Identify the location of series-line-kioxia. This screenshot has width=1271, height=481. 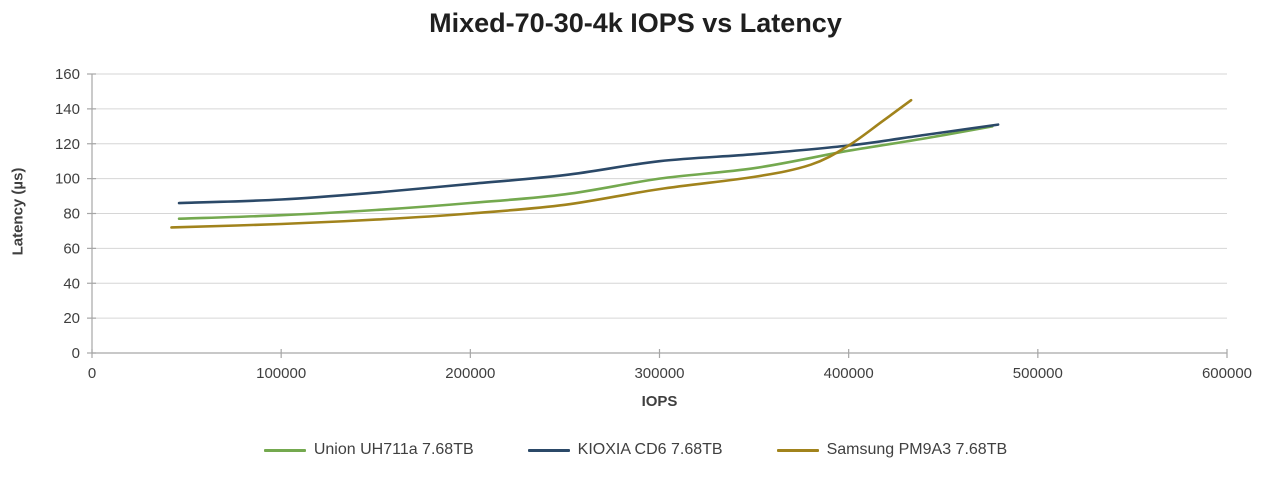
(588, 164).